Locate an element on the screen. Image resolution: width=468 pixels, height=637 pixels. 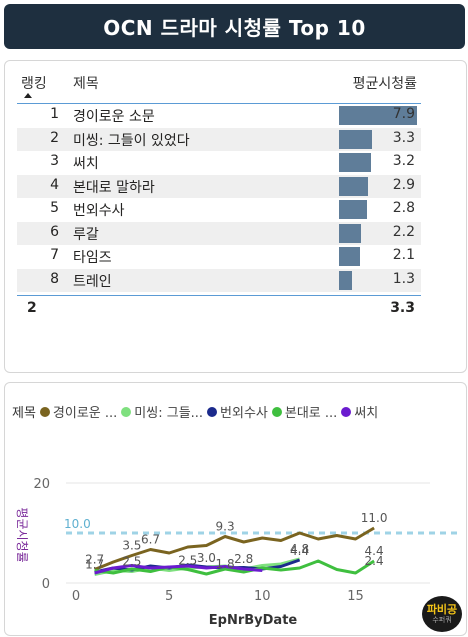
rank-cell: 1 is located at coordinates (54, 114).